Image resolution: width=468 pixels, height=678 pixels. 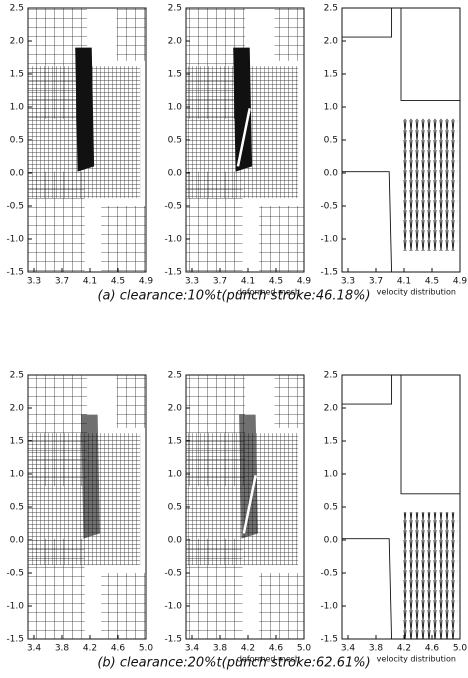 What do you see at coordinates (233, 296) in the screenshot?
I see `figure-caption: (a) clearance:10%t(punch stroke:46.18%)` at bounding box center [233, 296].